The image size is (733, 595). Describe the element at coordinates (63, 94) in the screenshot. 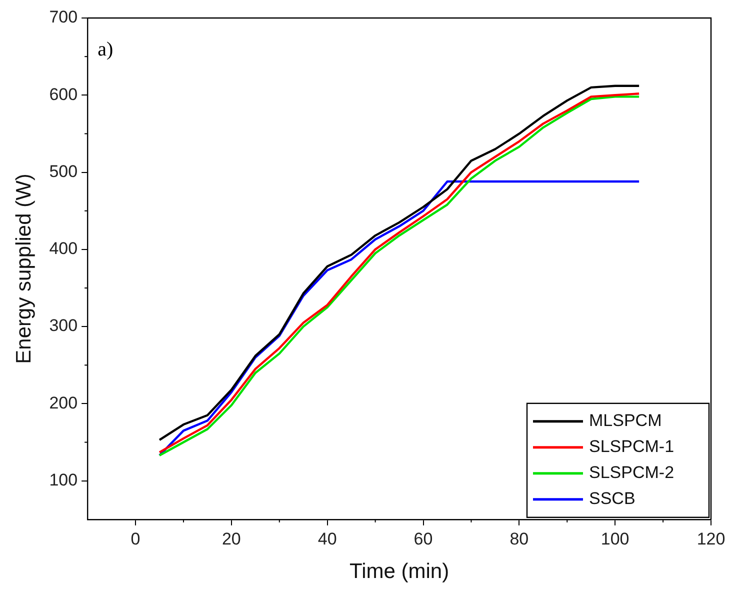

I see `y-tick-label: 600` at that location.